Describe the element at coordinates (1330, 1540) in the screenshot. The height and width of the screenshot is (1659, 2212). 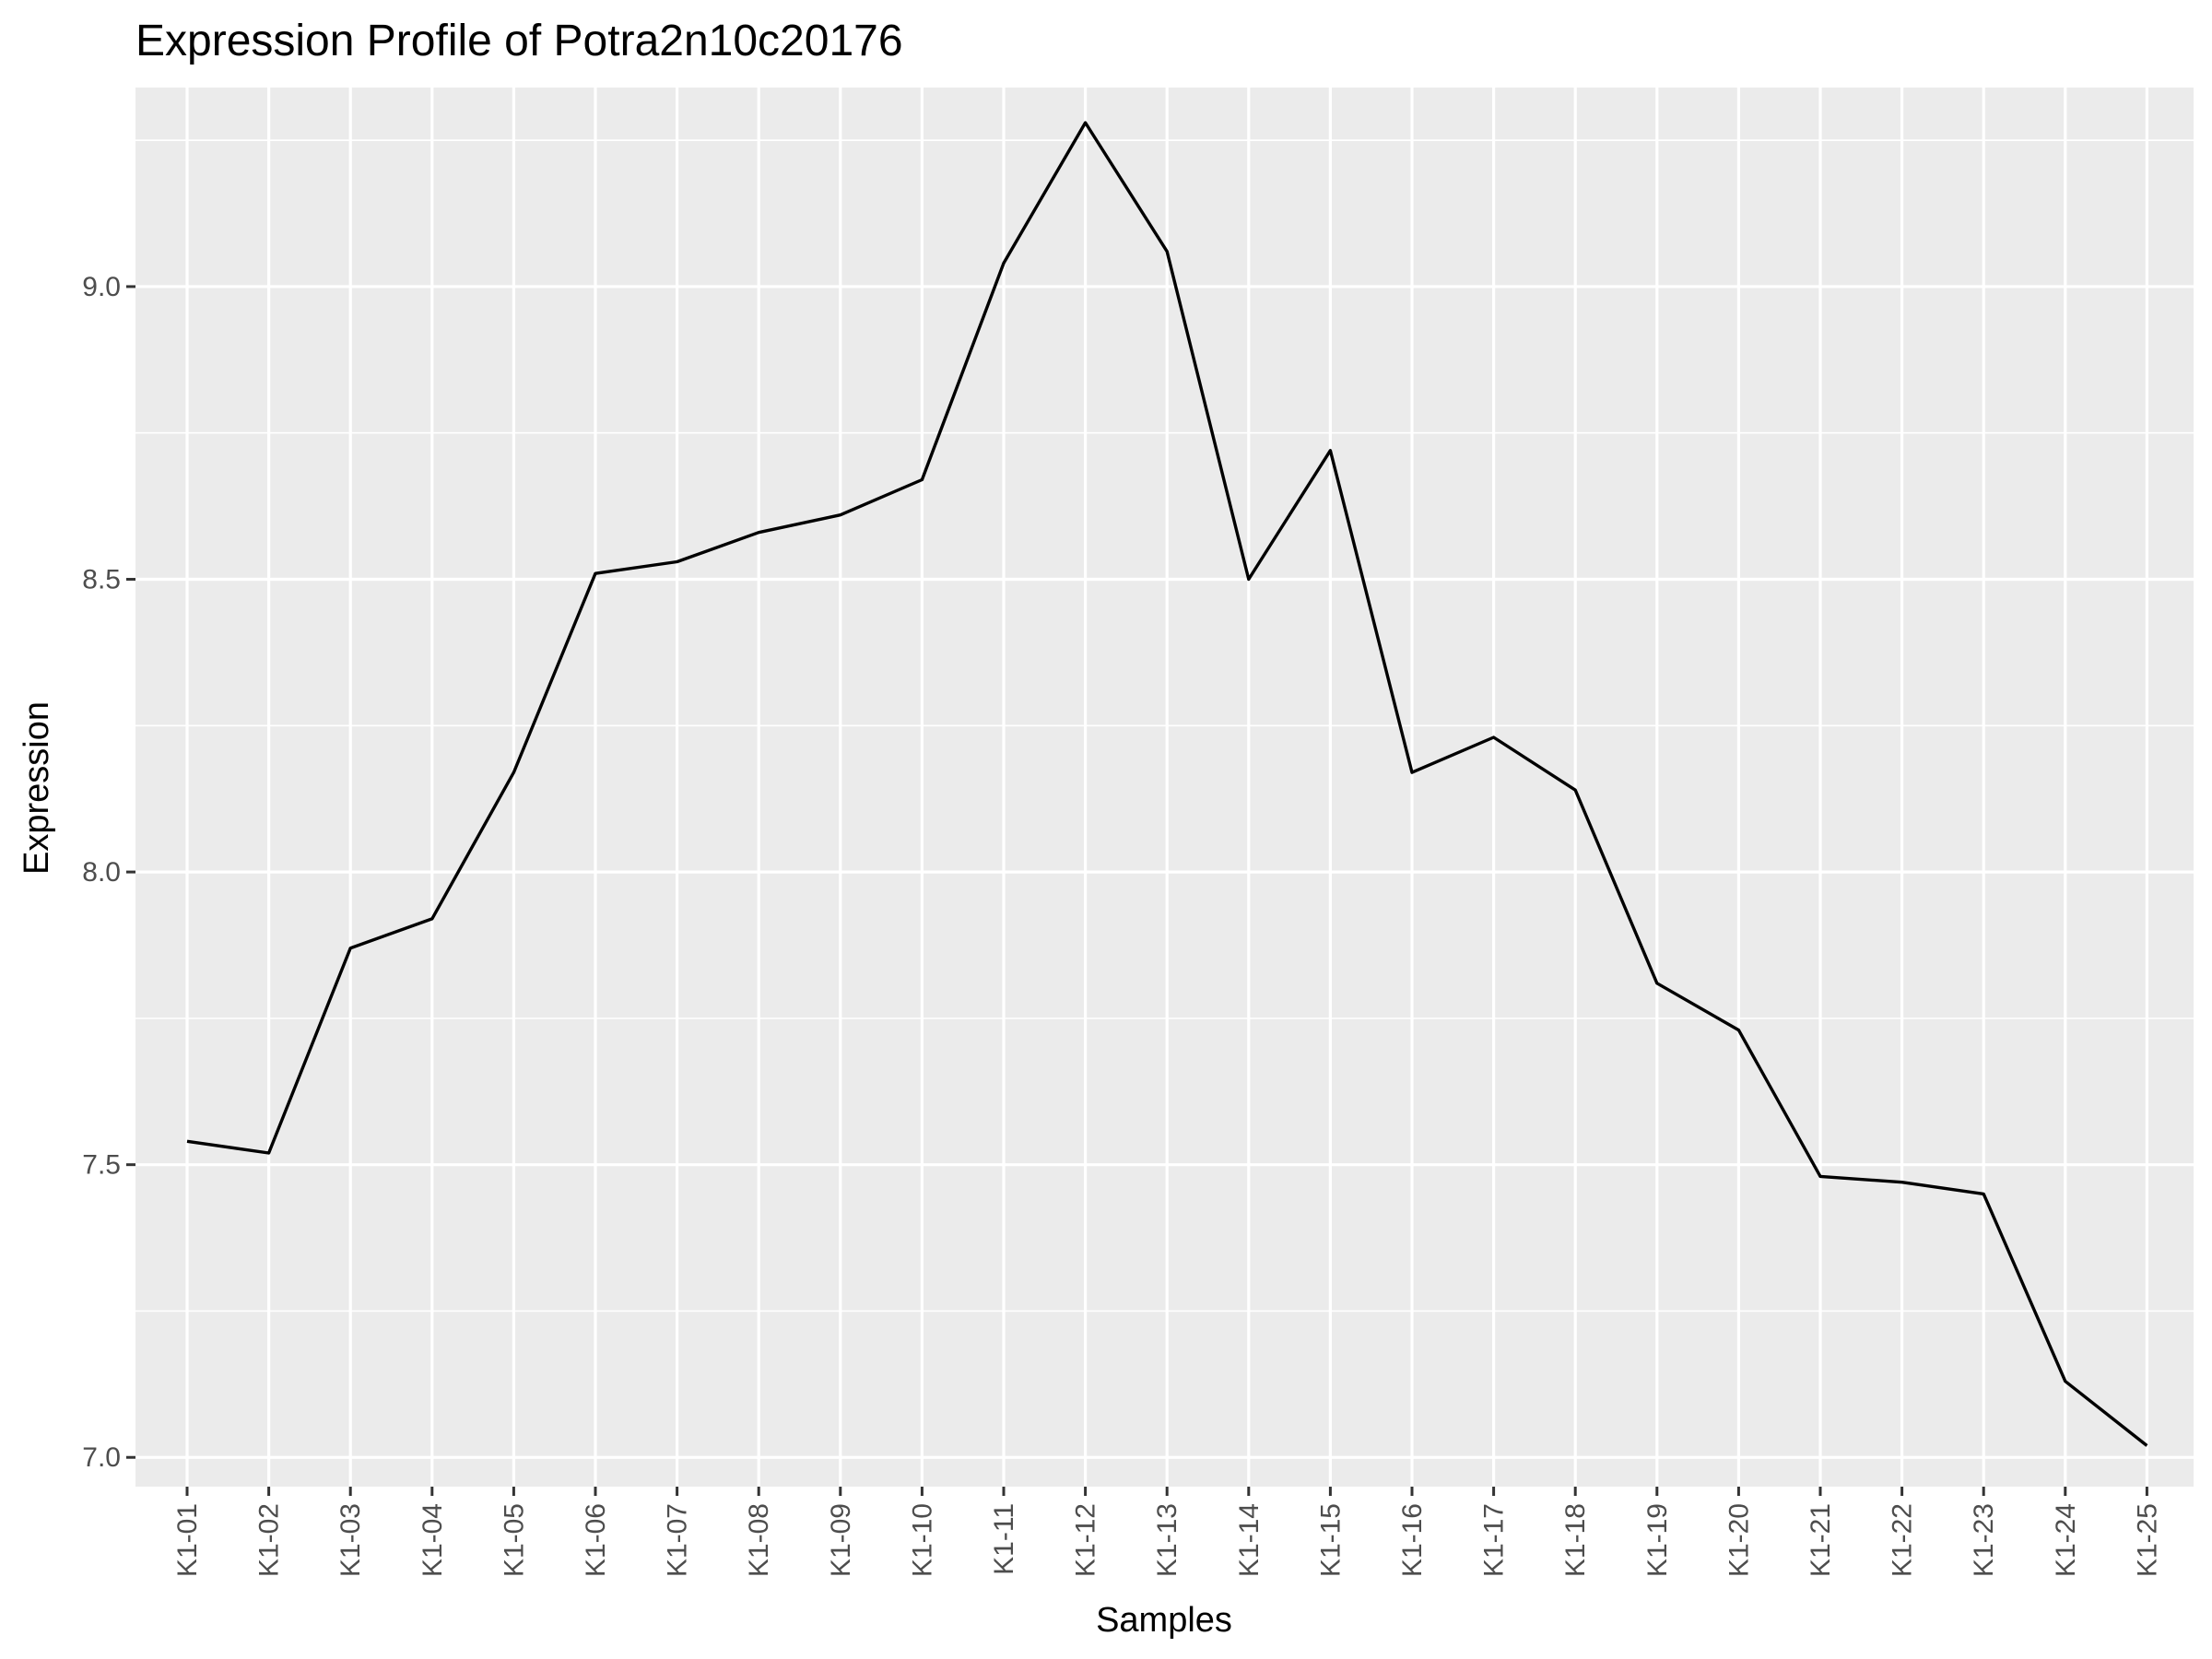
I see `x-tick-label: K1-15` at that location.